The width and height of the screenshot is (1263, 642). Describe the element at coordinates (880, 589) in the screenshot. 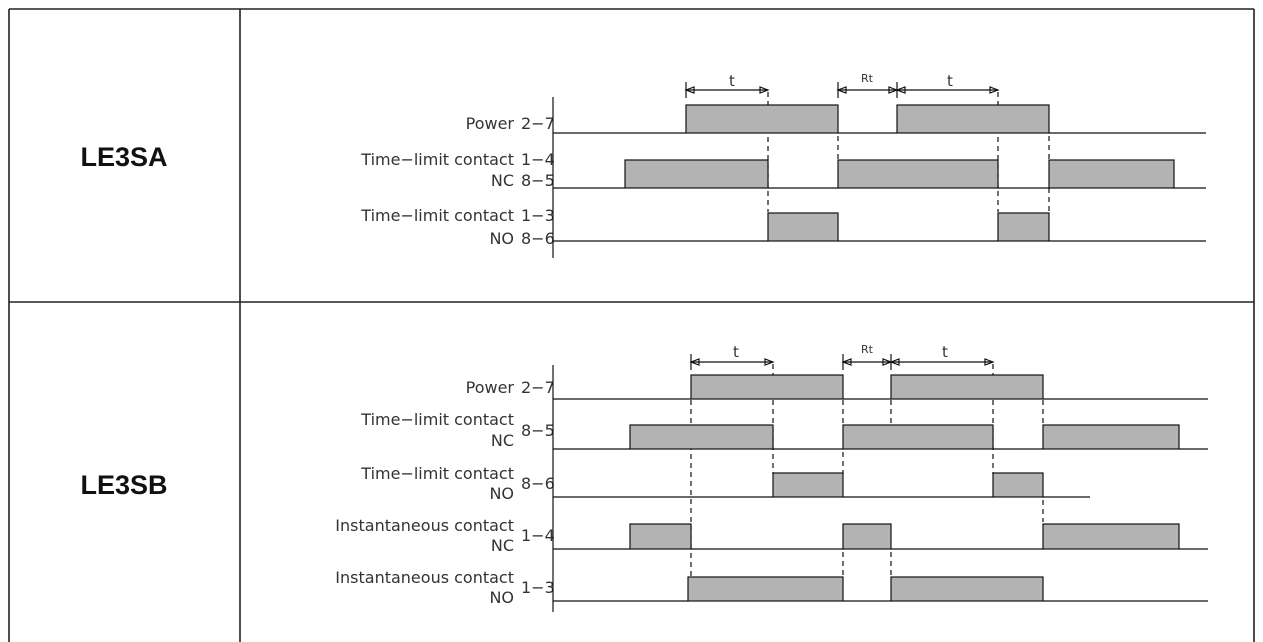

I see `waveform-instantaneous-no` at that location.